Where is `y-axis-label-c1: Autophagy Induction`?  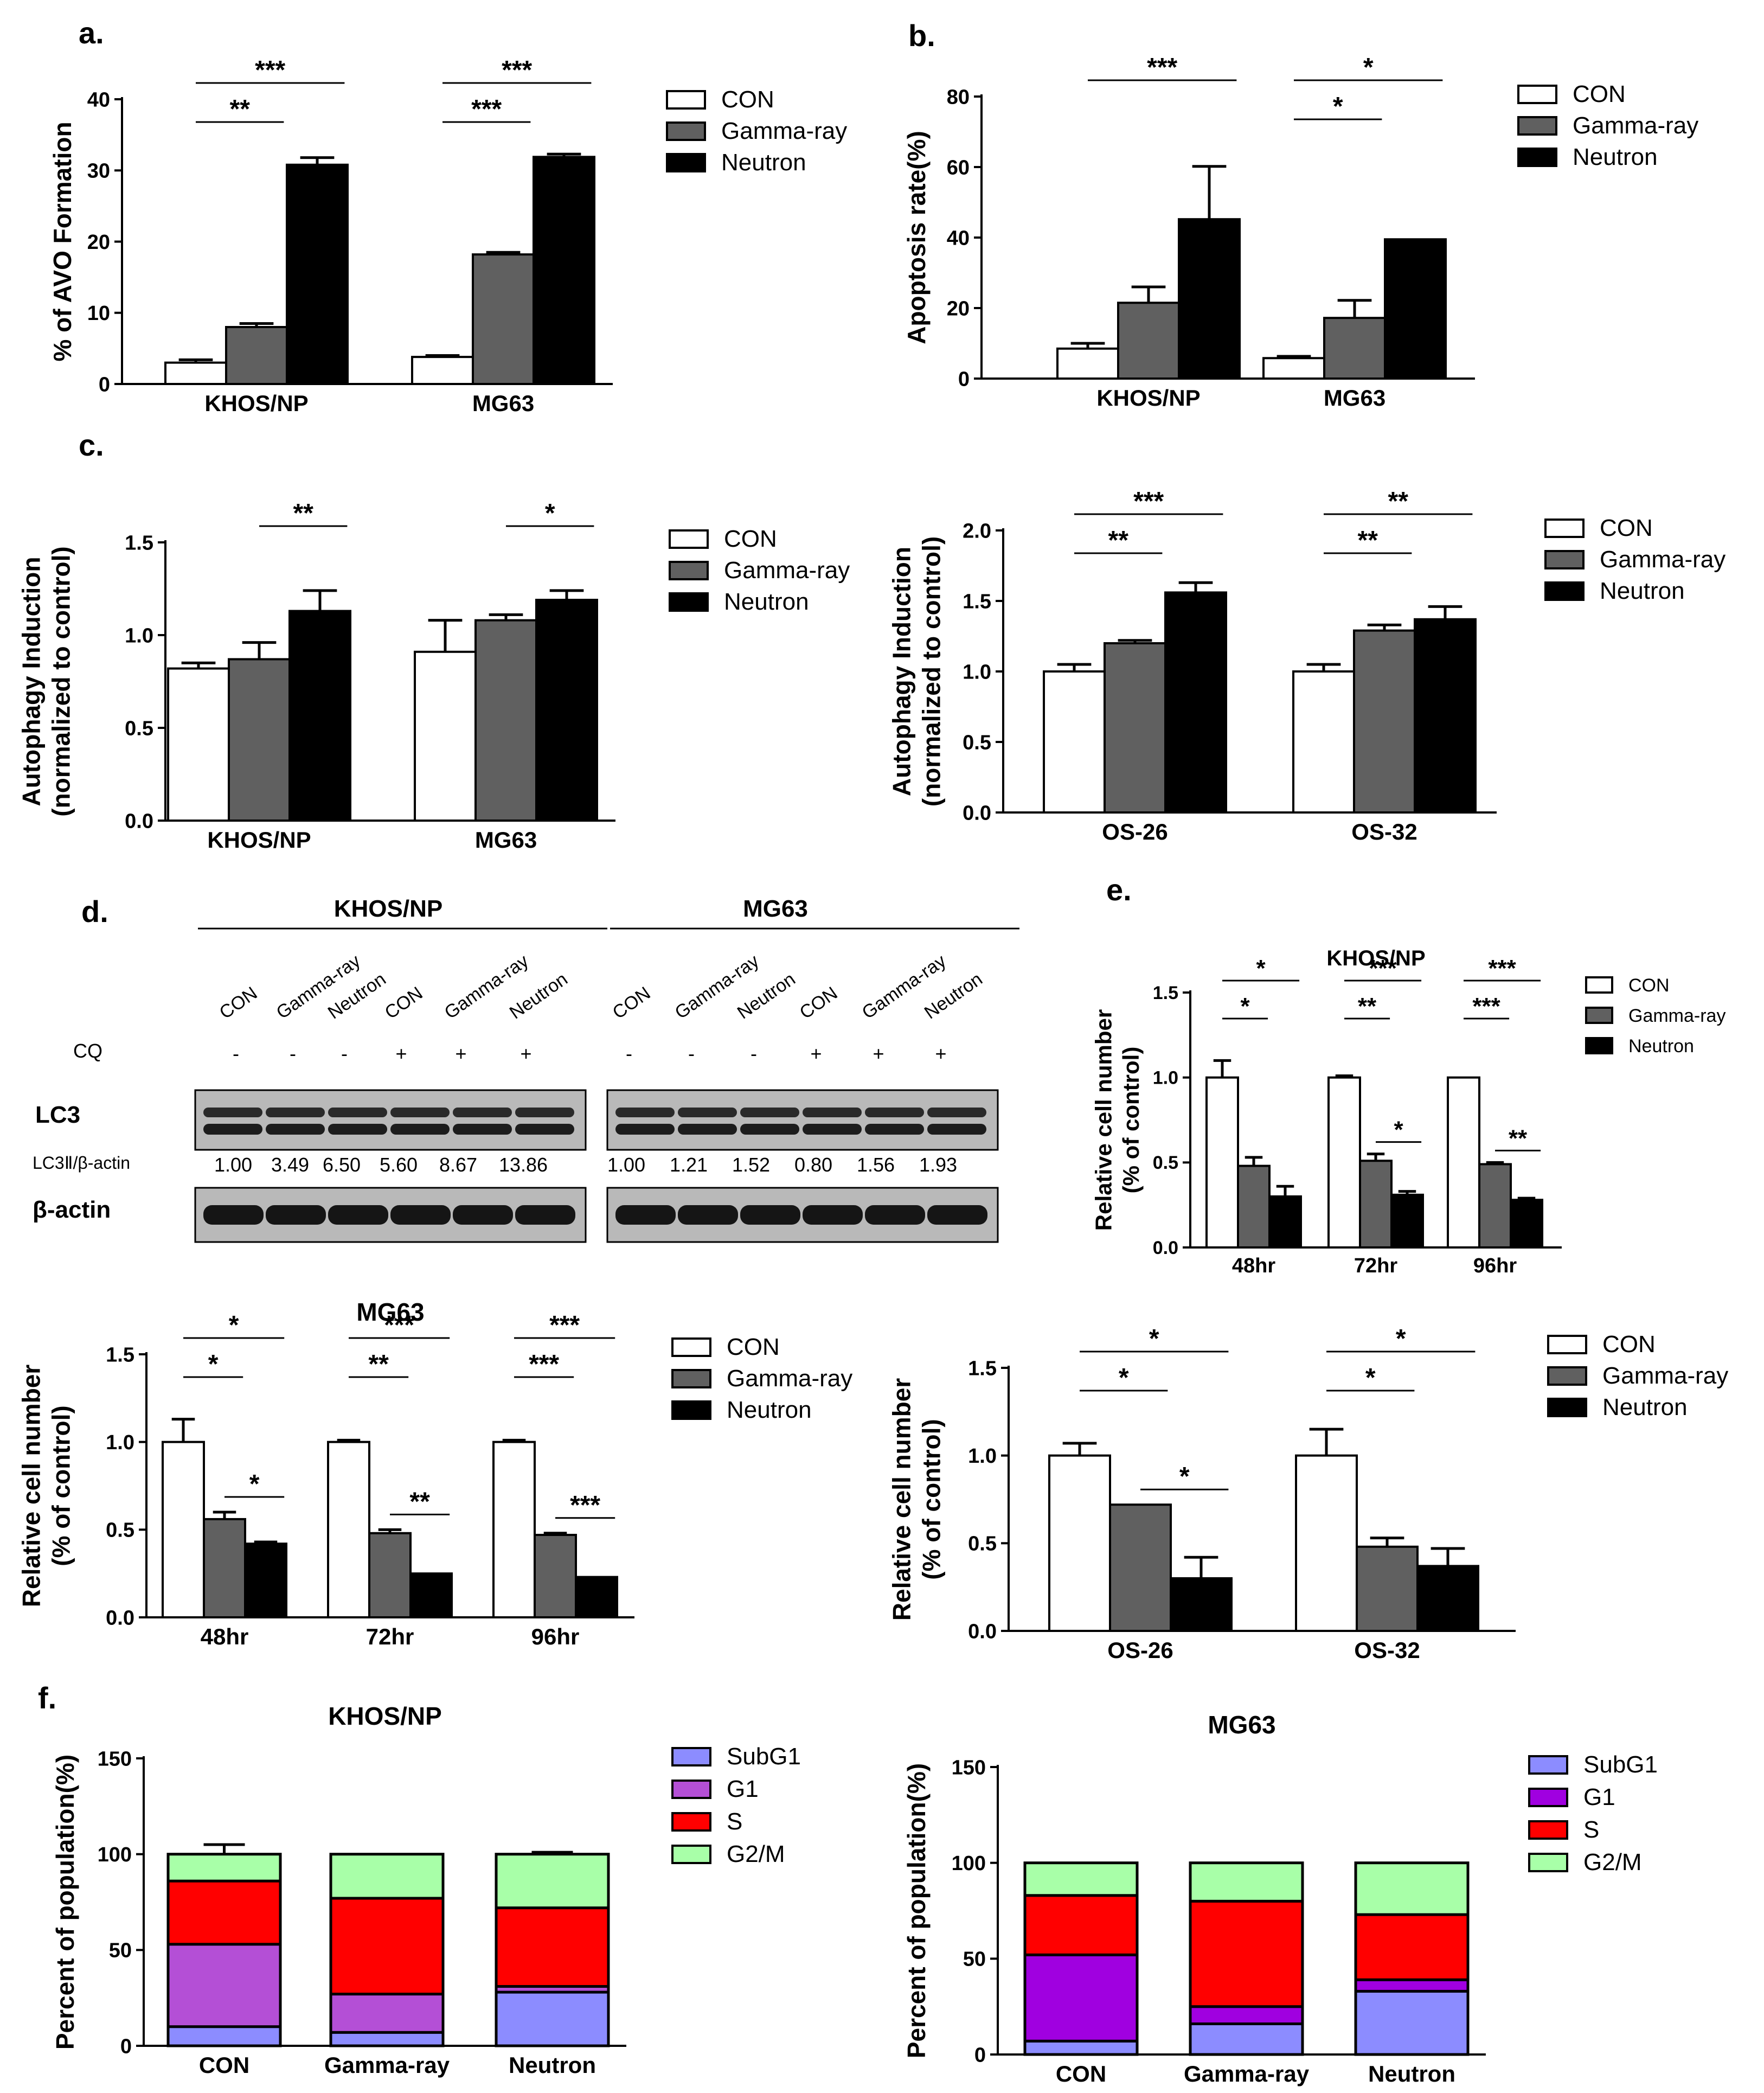 y-axis-label-c1: Autophagy Induction is located at coordinates (31, 682).